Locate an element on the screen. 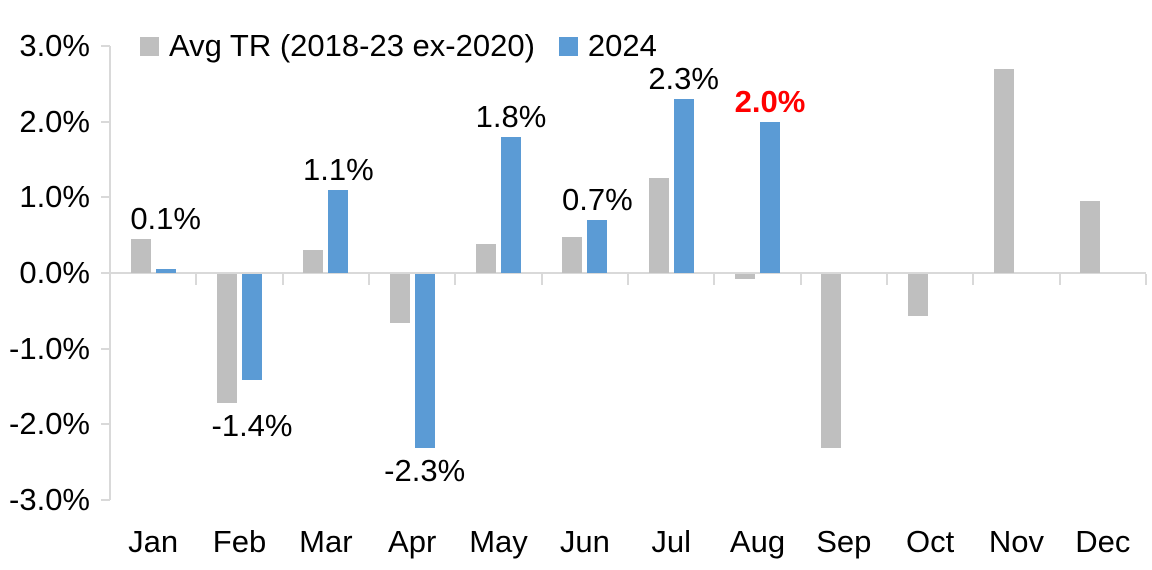 This screenshot has height=570, width=1152. bar-avg-tr-may is located at coordinates (486, 258).